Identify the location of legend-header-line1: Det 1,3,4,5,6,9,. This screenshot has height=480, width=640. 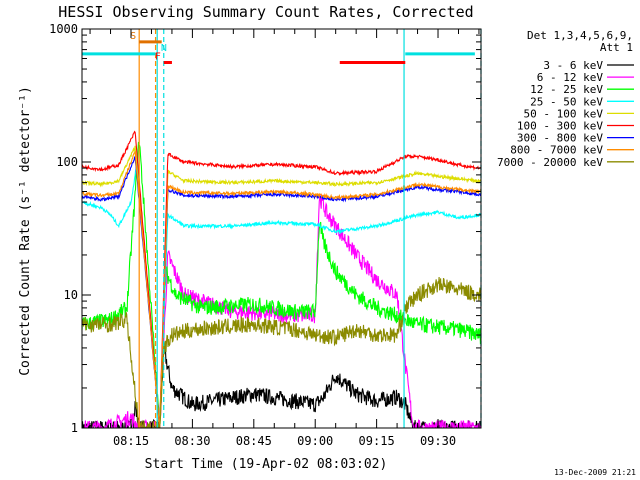
(580, 35).